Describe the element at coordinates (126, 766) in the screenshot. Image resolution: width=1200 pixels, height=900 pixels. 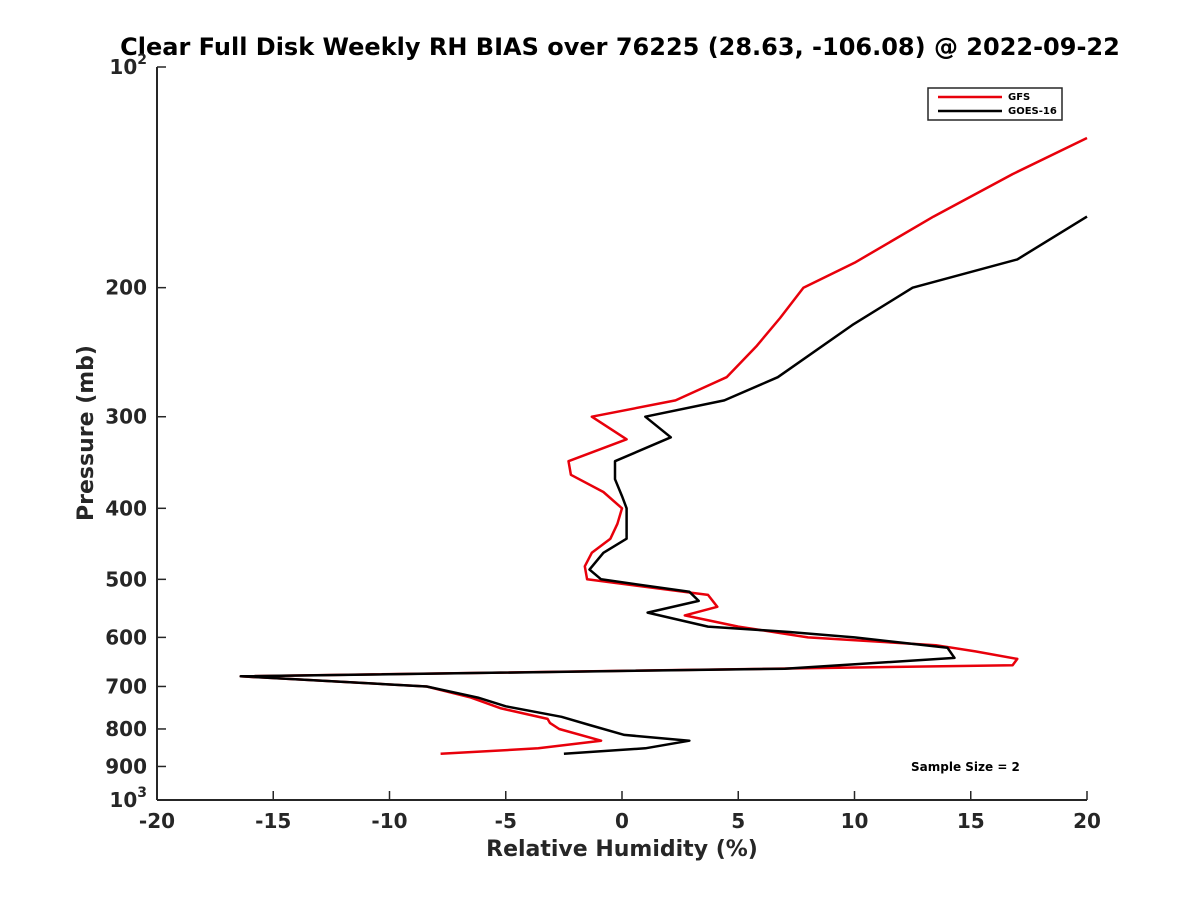
I see `y-tick-label: 900` at that location.